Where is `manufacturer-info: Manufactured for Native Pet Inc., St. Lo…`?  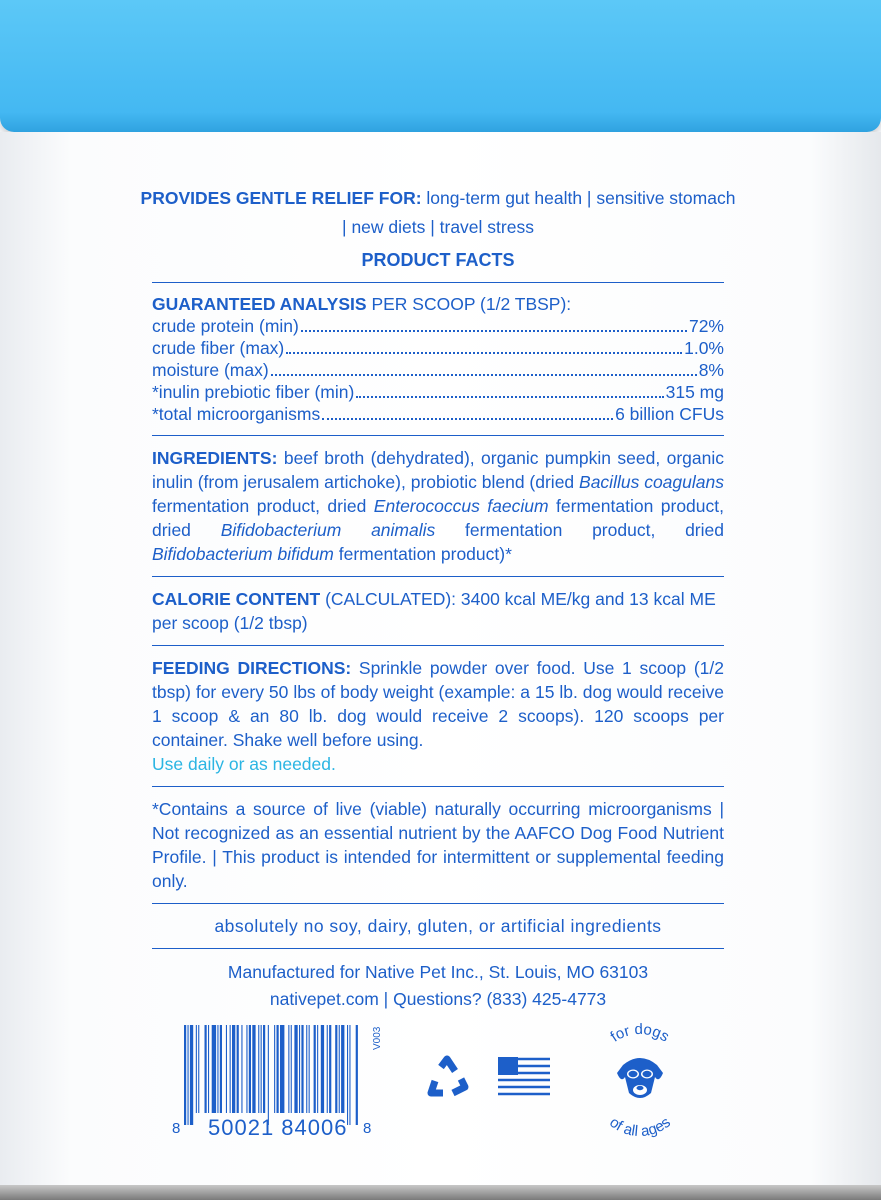
manufacturer-info: Manufactured for Native Pet Inc., St. Lo… is located at coordinates (438, 986).